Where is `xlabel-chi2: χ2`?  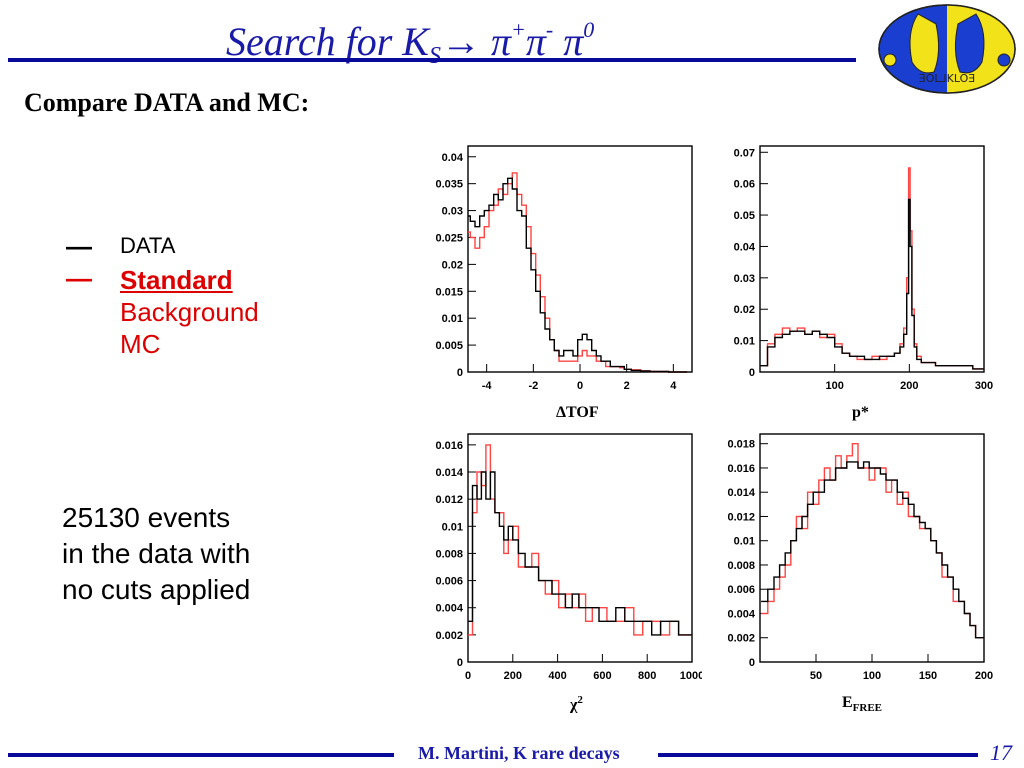 xlabel-chi2: χ2 is located at coordinates (576, 704).